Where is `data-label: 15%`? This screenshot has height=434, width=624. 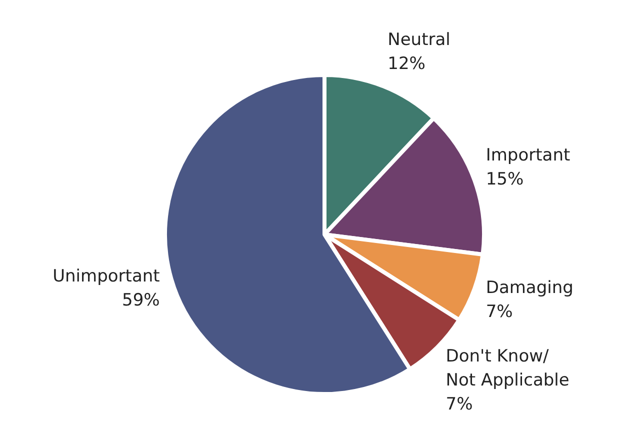 data-label: 15% is located at coordinates (505, 180).